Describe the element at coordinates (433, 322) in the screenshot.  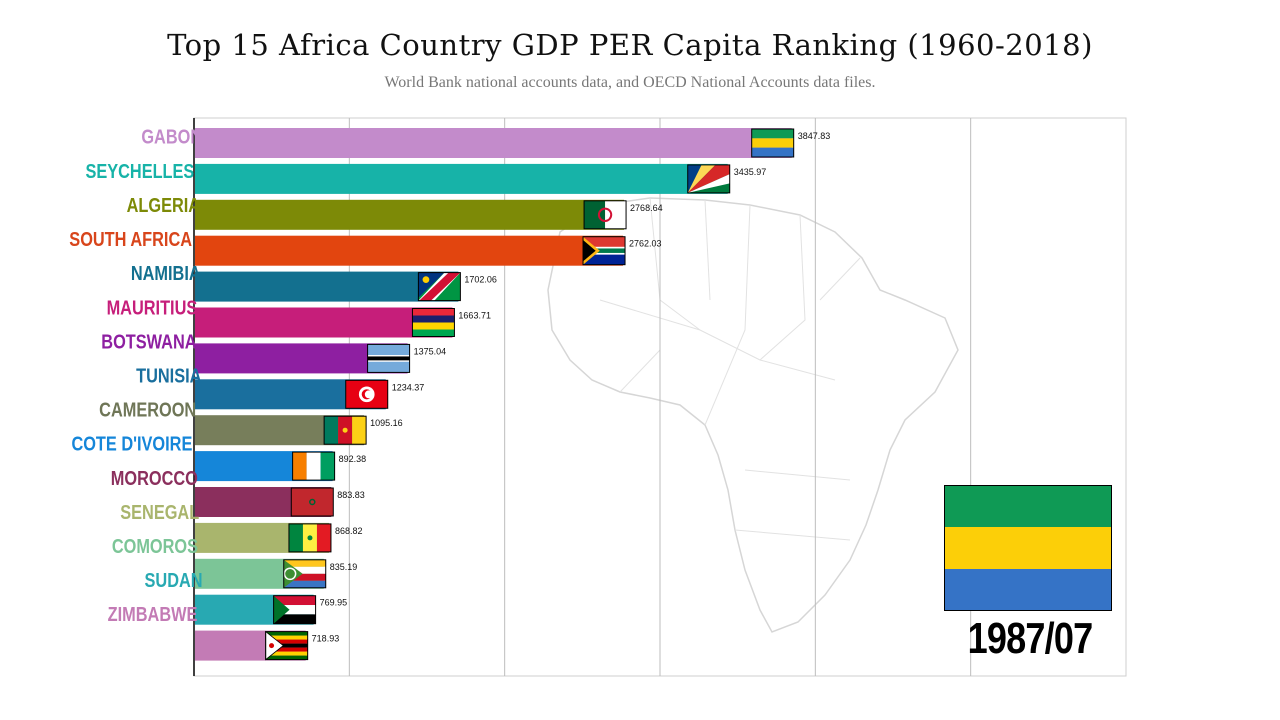
I see `flag-mauritius` at that location.